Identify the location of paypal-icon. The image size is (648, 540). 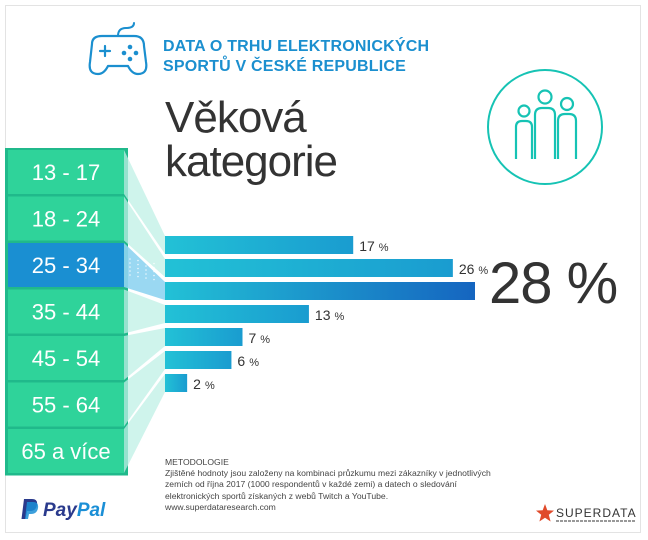
(30, 509).